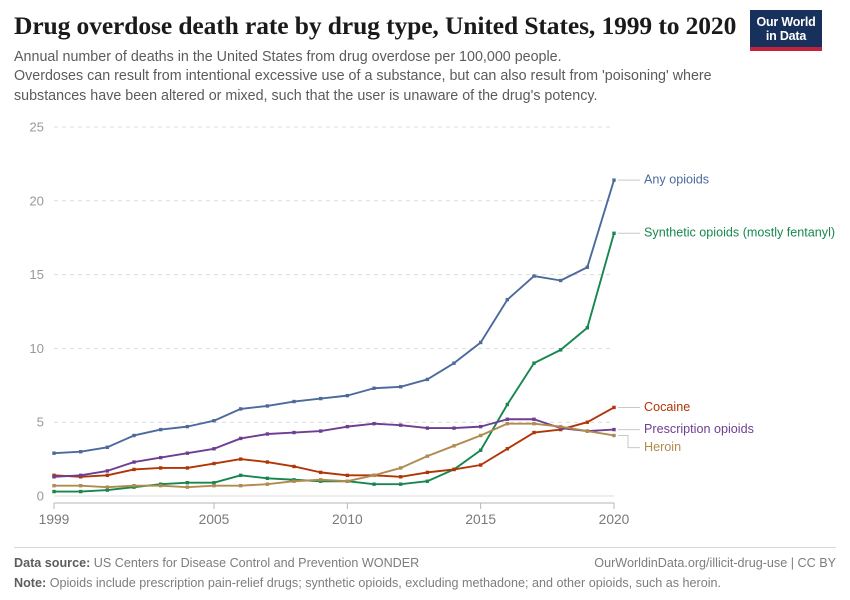 Image resolution: width=850 pixels, height=600 pixels. I want to click on series-label-4: Heroin, so click(662, 447).